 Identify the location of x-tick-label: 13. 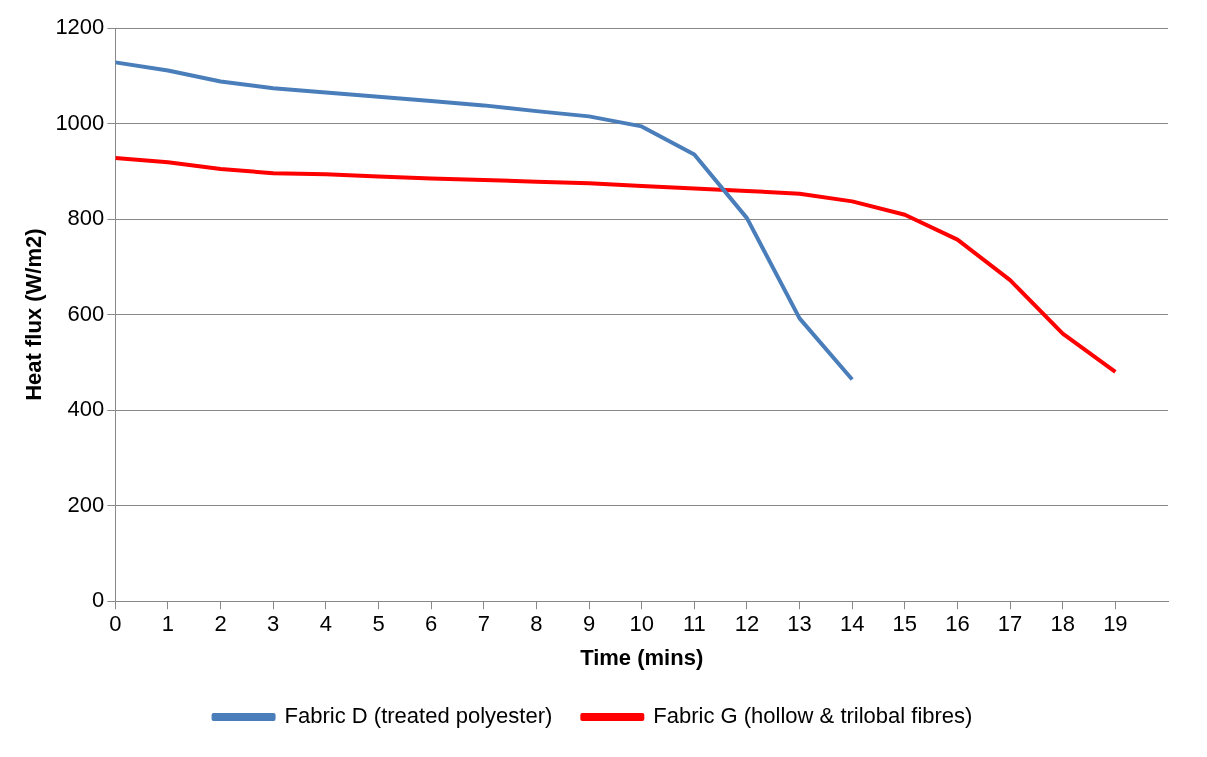
(799, 624).